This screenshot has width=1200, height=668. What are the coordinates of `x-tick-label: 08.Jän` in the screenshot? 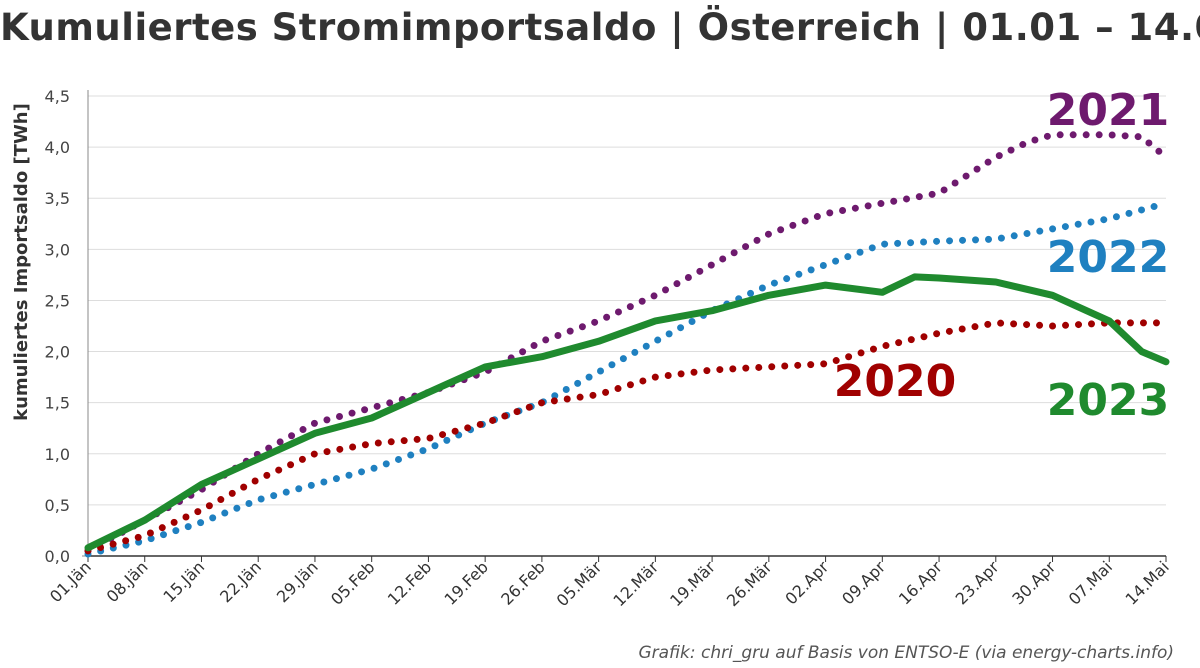 It's located at (127, 581).